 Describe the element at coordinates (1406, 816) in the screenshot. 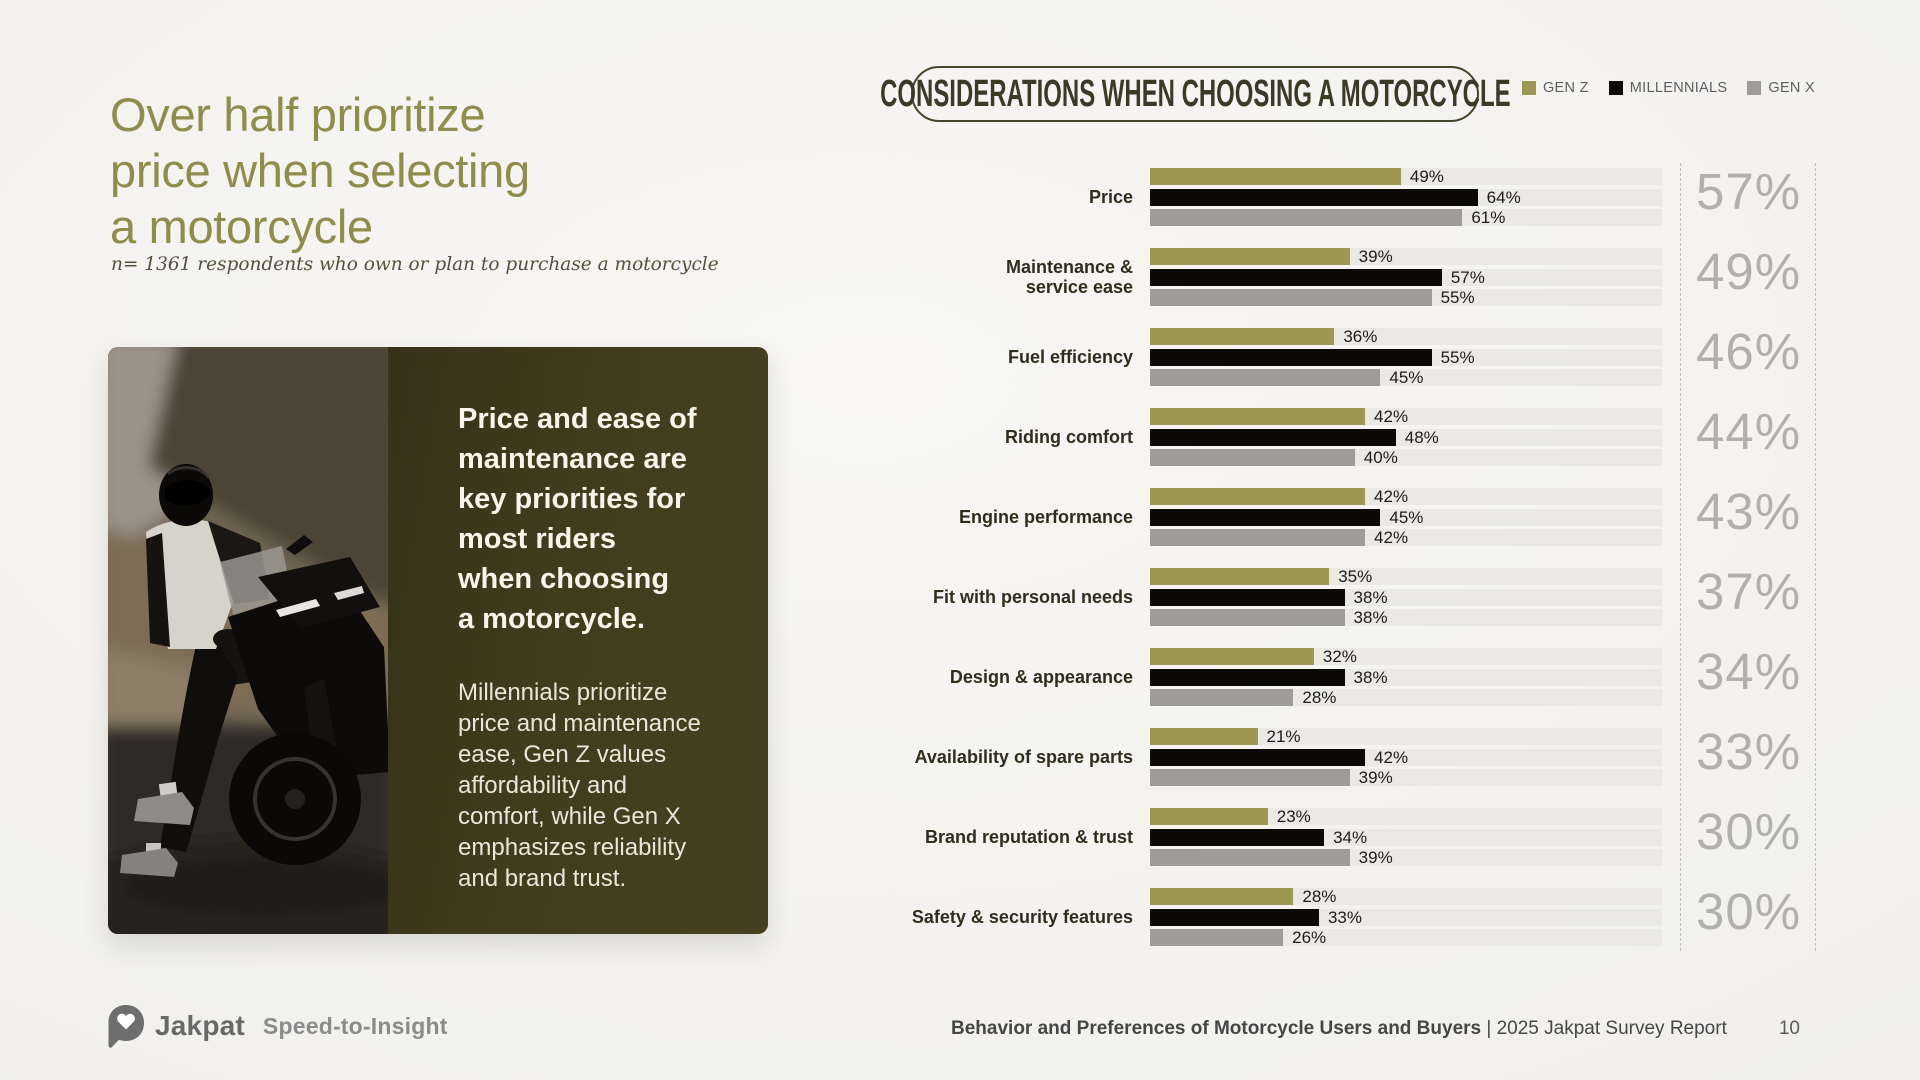

I see `bar-track` at that location.